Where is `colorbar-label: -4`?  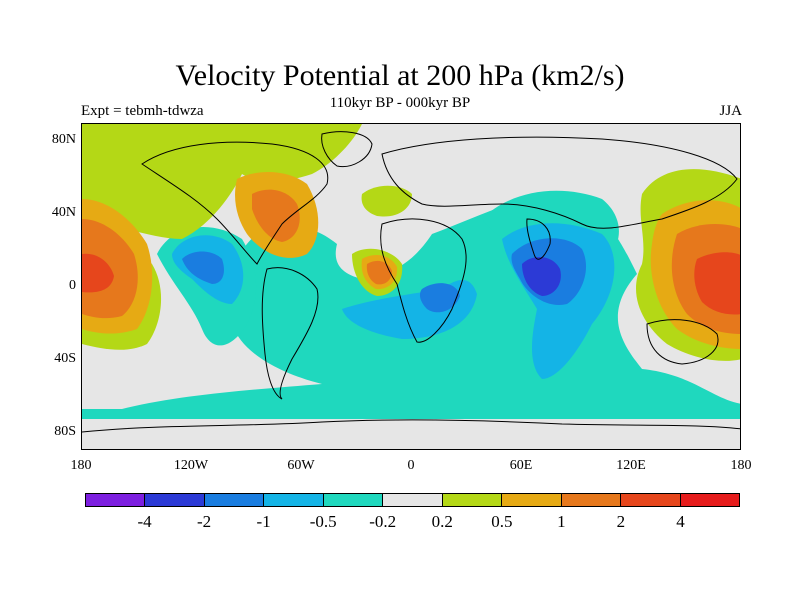
colorbar-label: -4 is located at coordinates (144, 521).